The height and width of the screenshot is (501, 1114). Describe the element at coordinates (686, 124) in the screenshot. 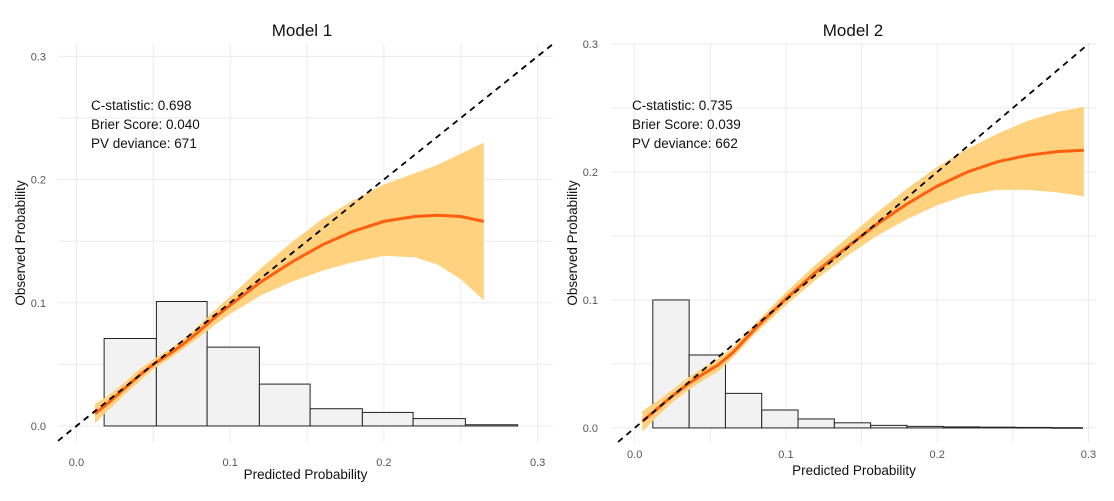

I see `stat-annotation: Brier Score: 0.039` at that location.